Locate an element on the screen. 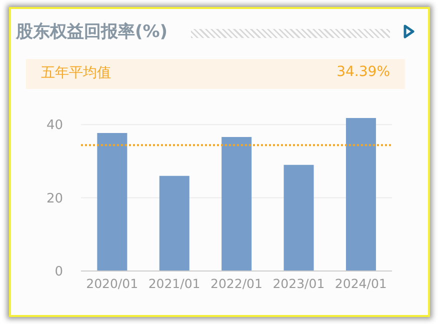 The height and width of the screenshot is (324, 439). x-tick-label: 2021/01 is located at coordinates (174, 283).